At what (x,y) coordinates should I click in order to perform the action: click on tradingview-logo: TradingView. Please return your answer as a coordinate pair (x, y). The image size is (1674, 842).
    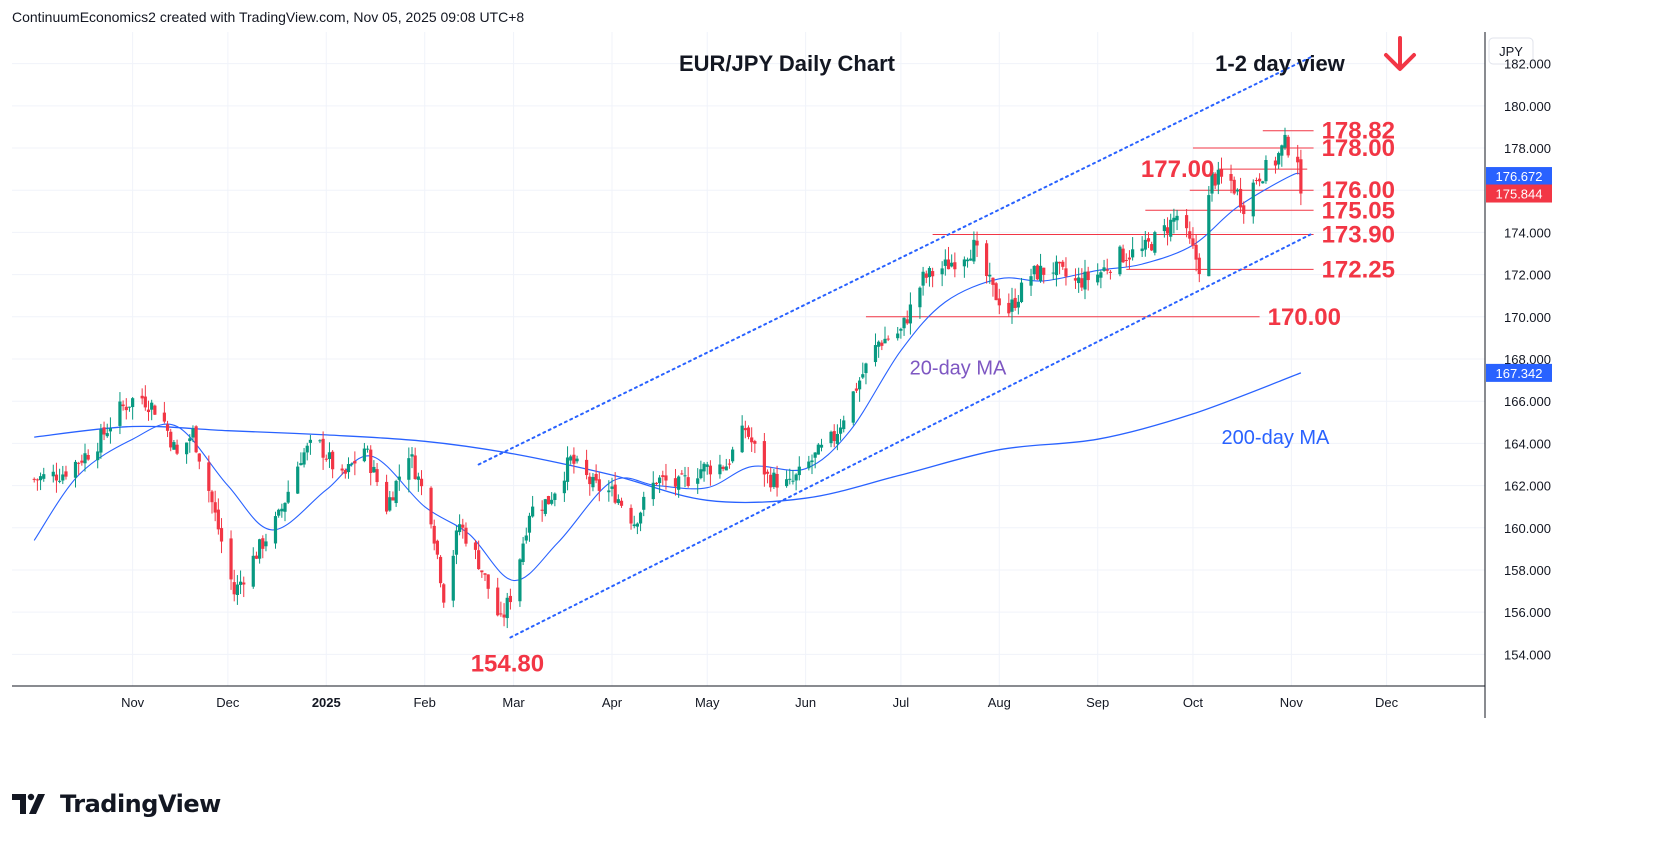
    Looking at the image, I should click on (116, 804).